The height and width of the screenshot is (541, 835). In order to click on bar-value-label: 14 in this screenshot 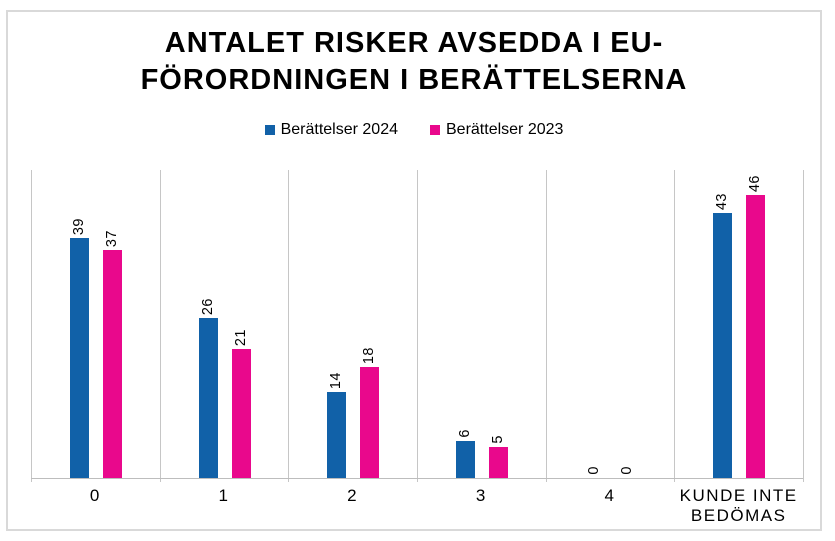, I will do `click(336, 380)`.